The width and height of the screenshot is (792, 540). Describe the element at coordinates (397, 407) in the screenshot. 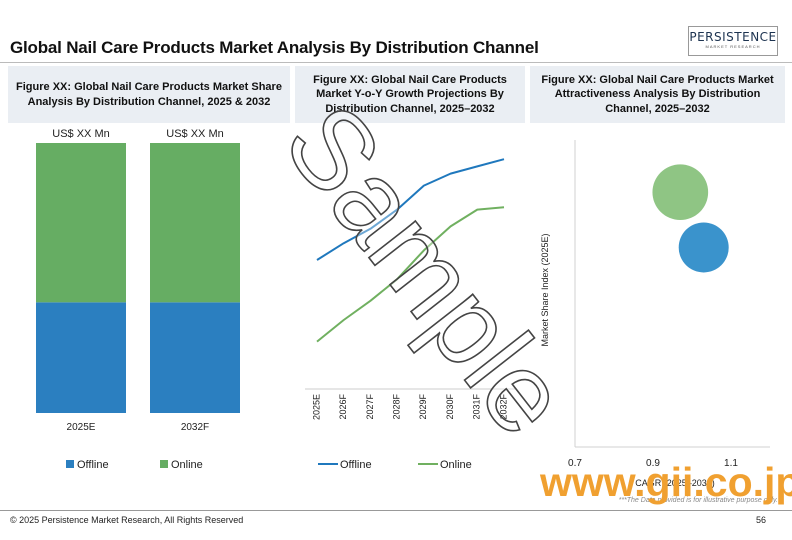

I see `x-tick-label: 2028F` at that location.